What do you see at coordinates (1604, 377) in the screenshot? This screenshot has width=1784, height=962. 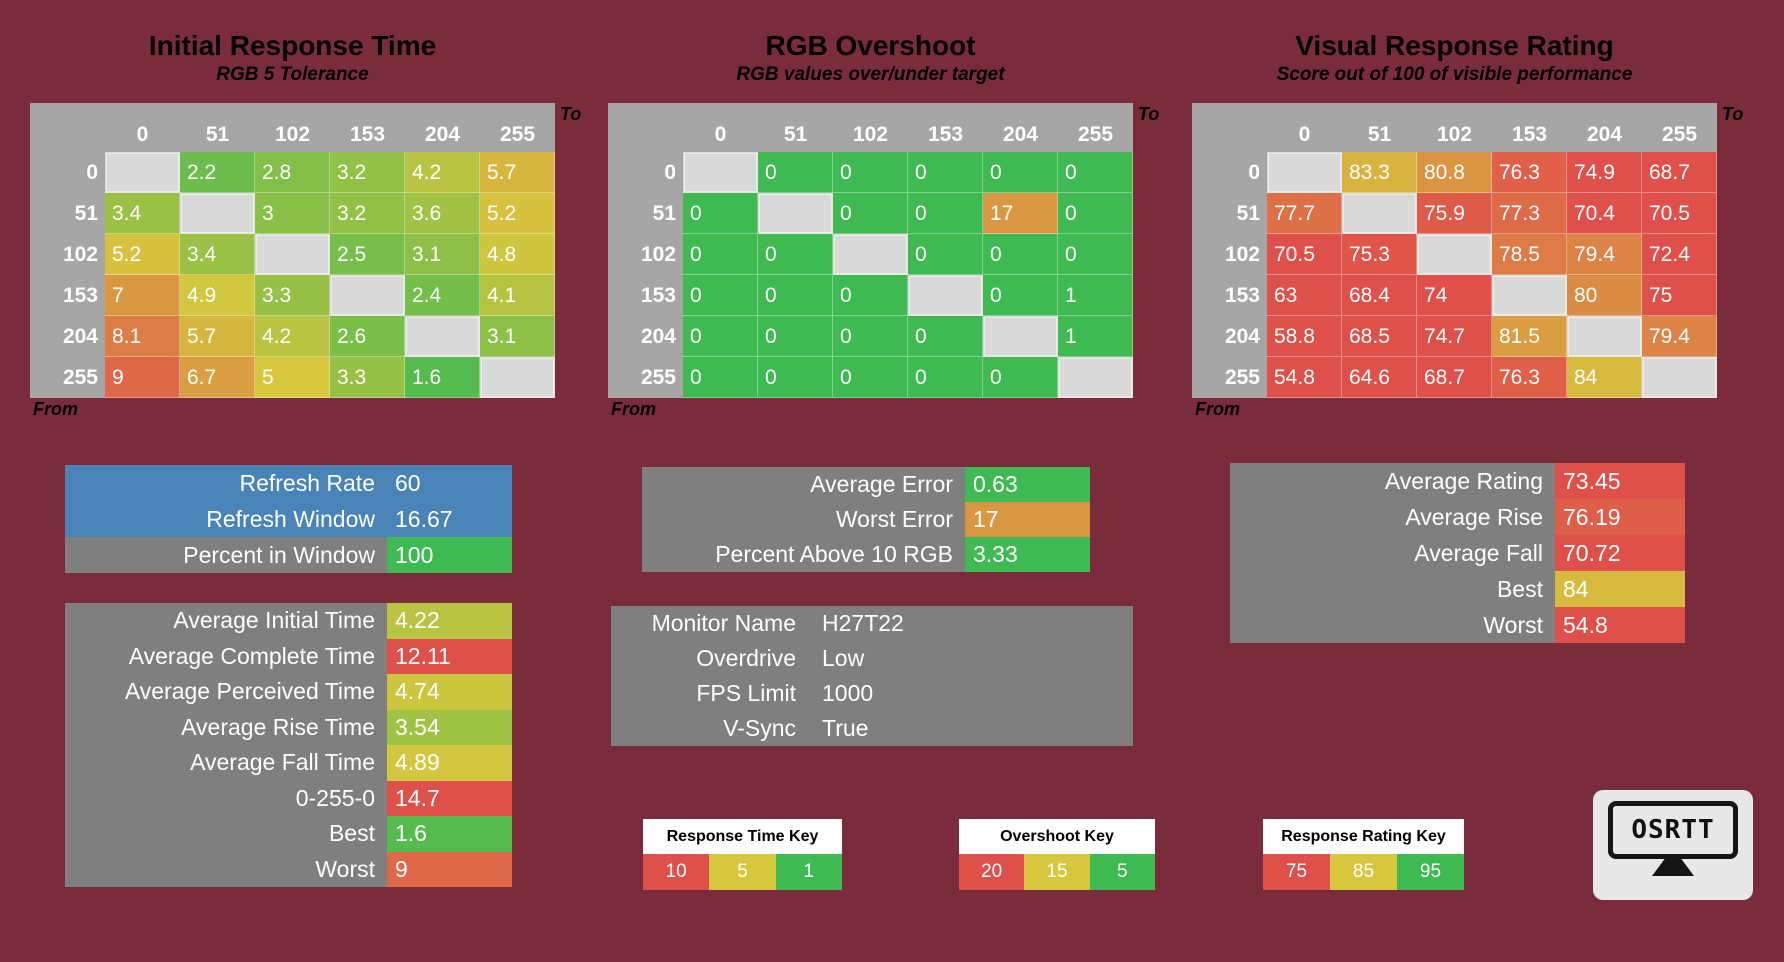 I see `value-cell: 84` at bounding box center [1604, 377].